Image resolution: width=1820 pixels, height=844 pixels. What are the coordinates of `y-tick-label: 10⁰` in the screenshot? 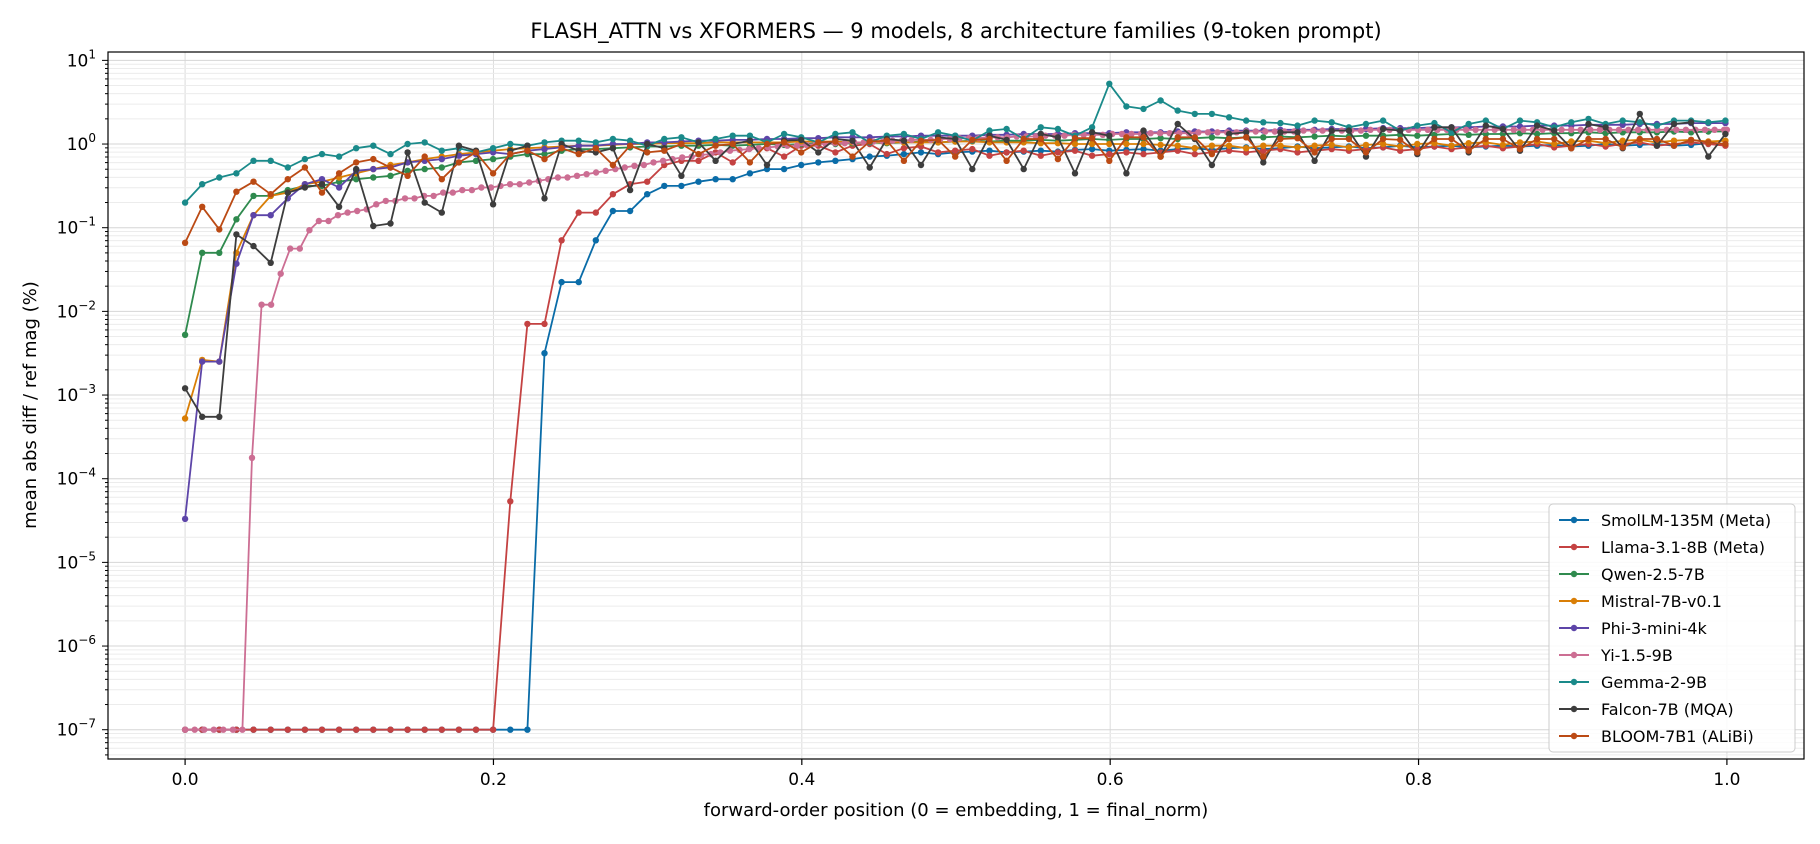 It's located at (81, 143).